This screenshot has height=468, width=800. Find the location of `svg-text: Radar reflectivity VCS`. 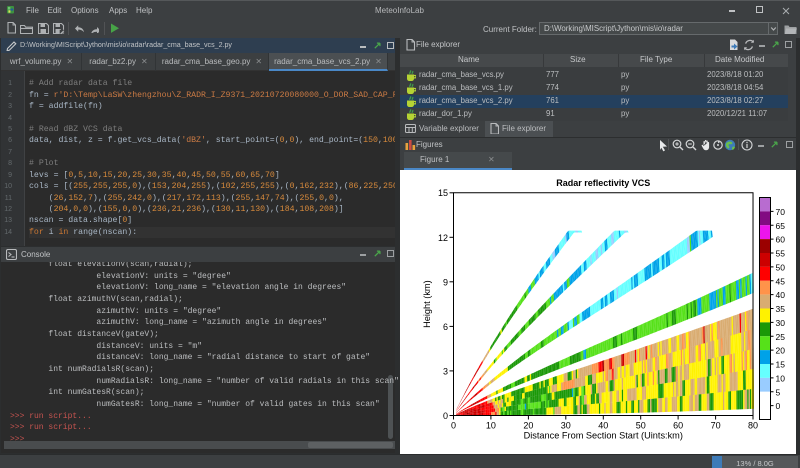

svg-text: Radar reflectivity VCS is located at coordinates (603, 183).